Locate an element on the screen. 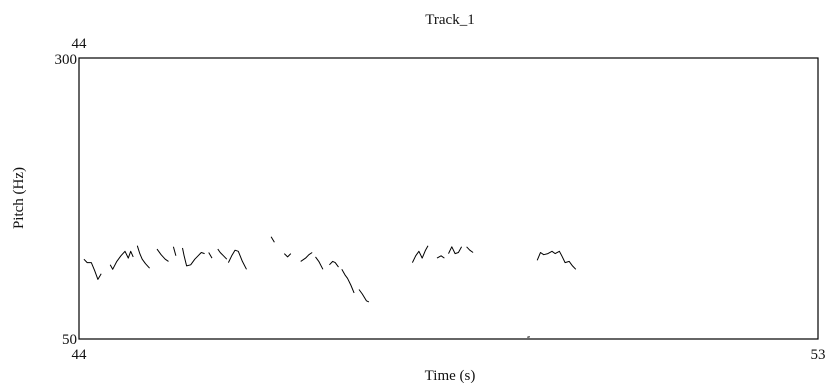 The width and height of the screenshot is (826, 383). y-axis-label: Pitch (Hz) is located at coordinates (19, 198).